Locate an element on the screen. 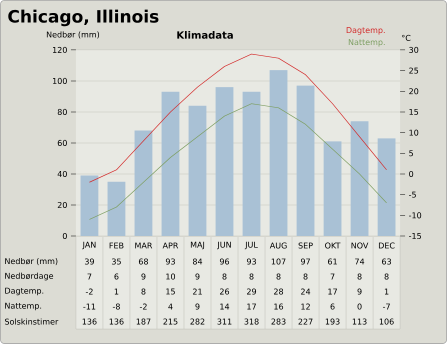 This screenshot has width=447, height=344. data-label: 16 is located at coordinates (279, 307).